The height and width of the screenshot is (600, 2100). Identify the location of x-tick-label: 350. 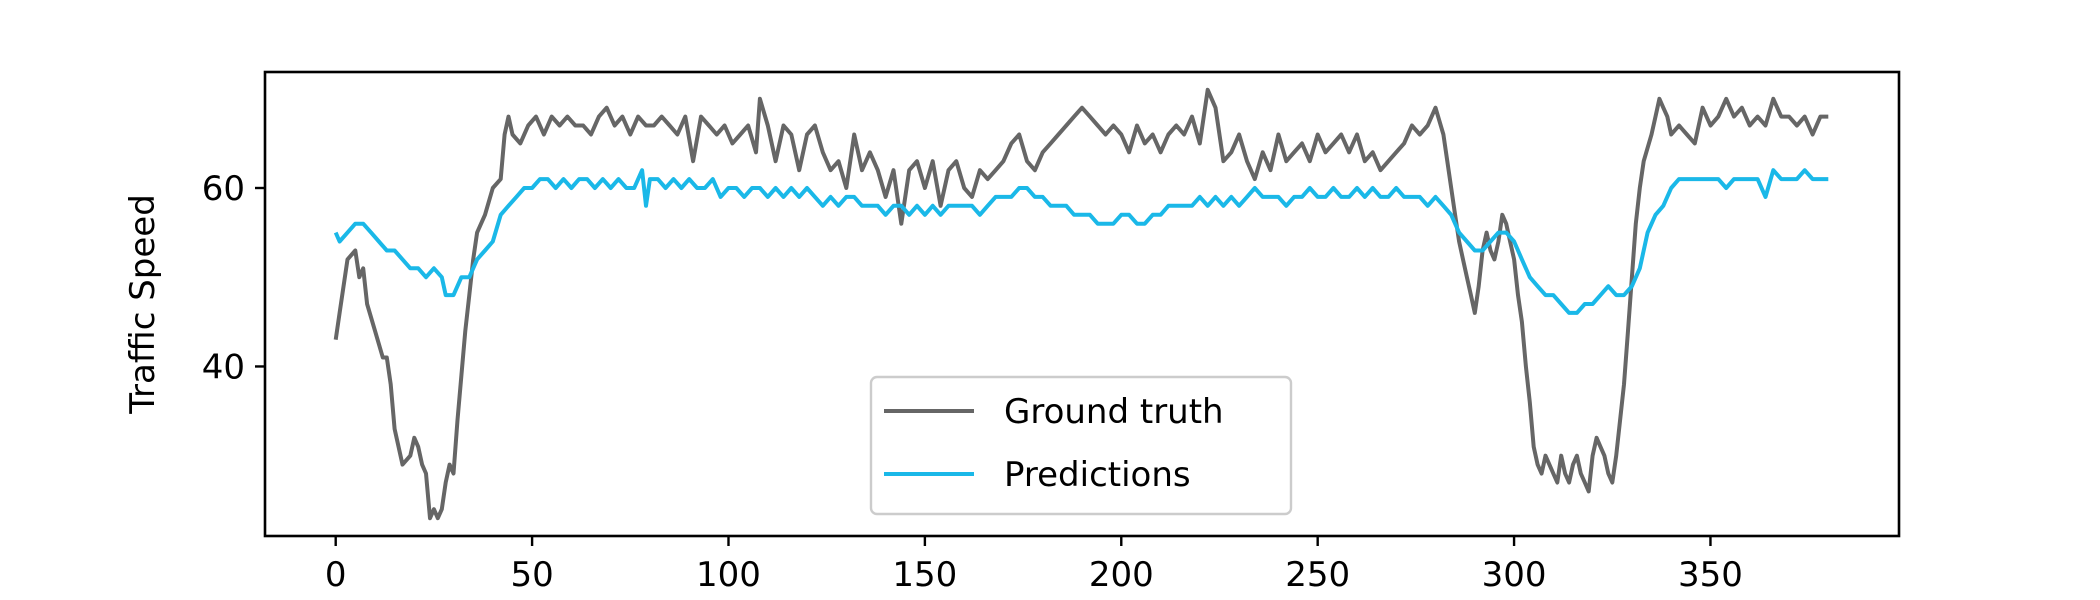
(1710, 575).